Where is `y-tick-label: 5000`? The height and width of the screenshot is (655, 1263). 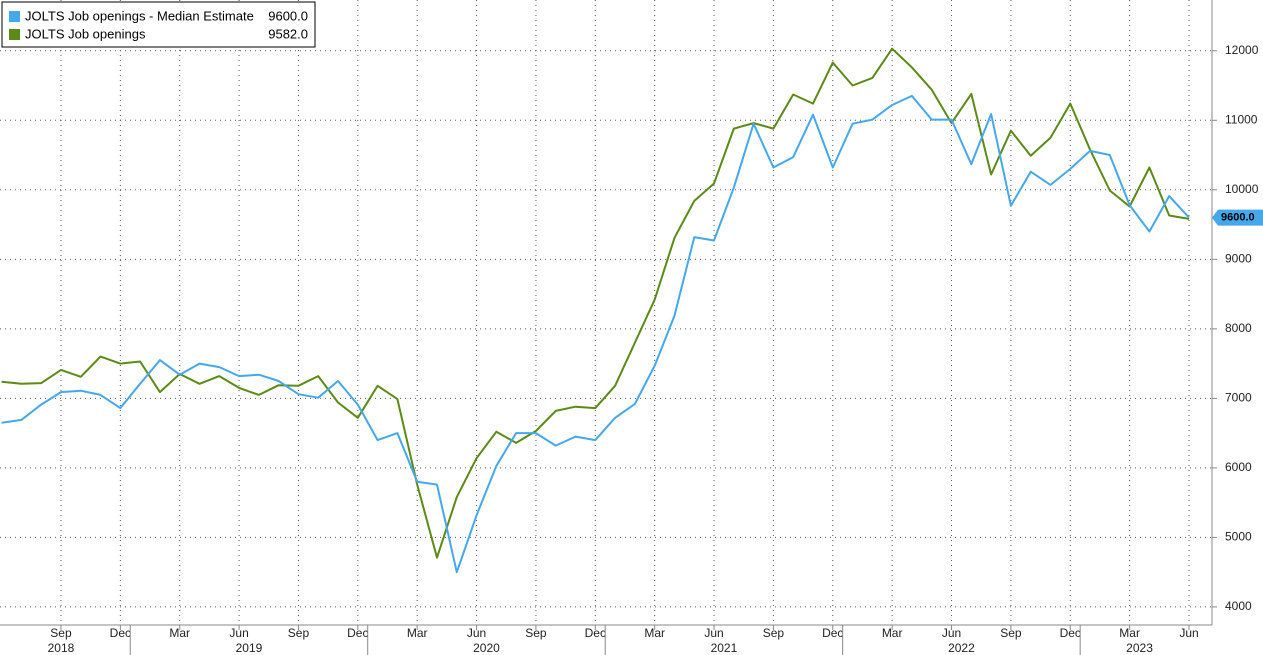
y-tick-label: 5000 is located at coordinates (1238, 537).